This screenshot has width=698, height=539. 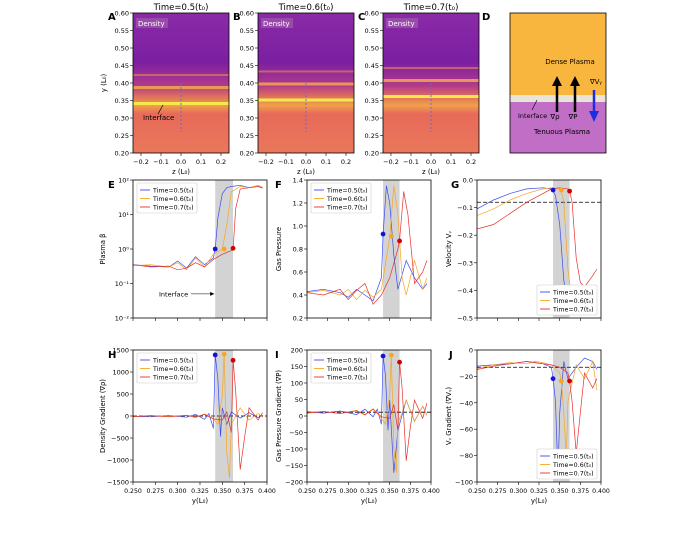 What do you see at coordinates (466, 403) in the screenshot?
I see `y-tick-label: −40` at bounding box center [466, 403].